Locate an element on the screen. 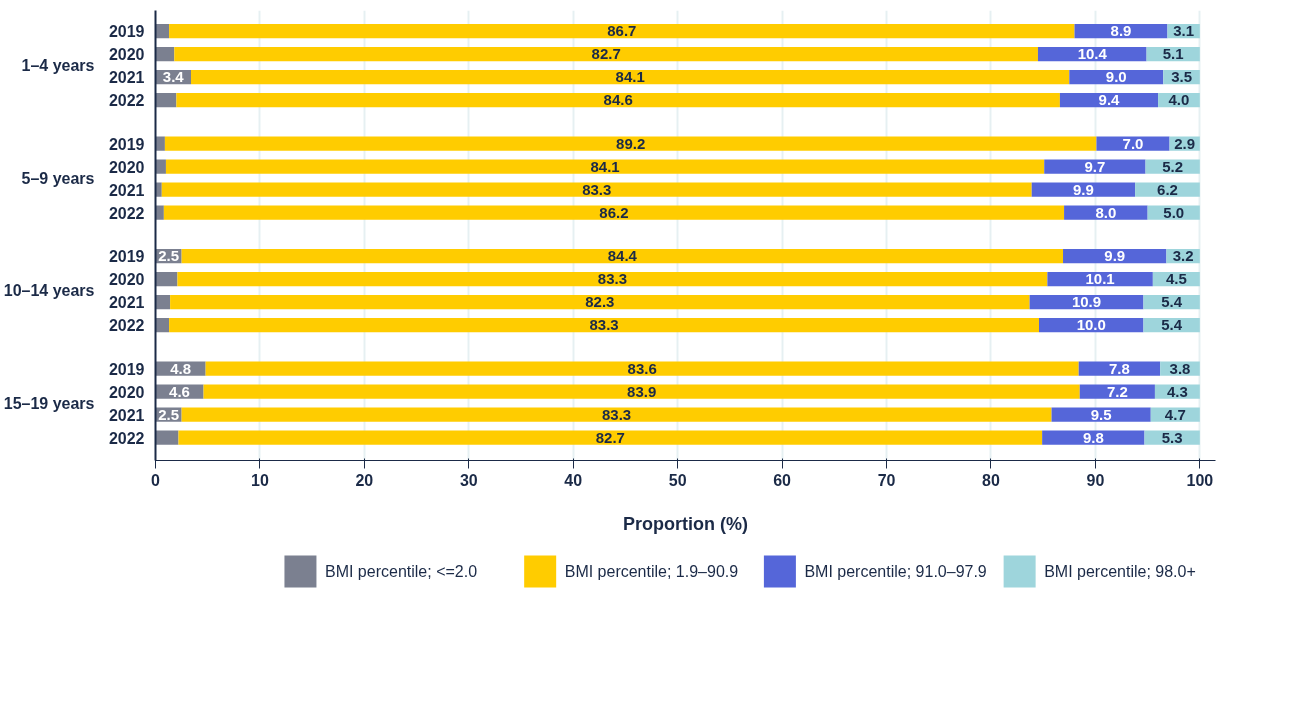 This screenshot has width=1300, height=722. legend-label: BMI percentile; <=2.0 is located at coordinates (401, 571).